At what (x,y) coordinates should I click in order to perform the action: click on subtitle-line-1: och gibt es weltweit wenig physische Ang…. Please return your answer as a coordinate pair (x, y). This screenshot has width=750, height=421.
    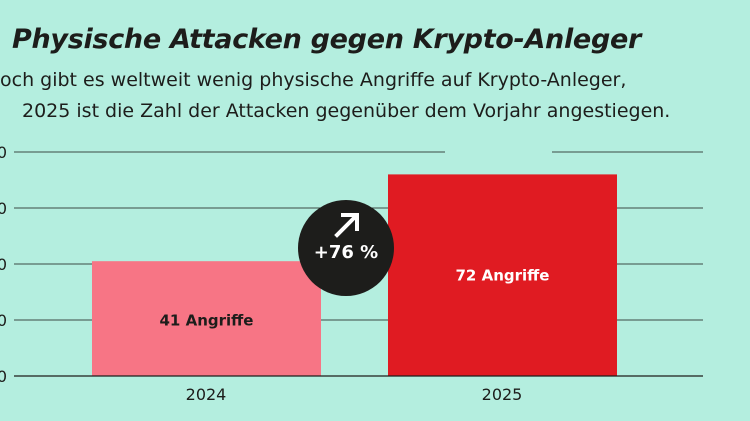
    Looking at the image, I should click on (313, 80).